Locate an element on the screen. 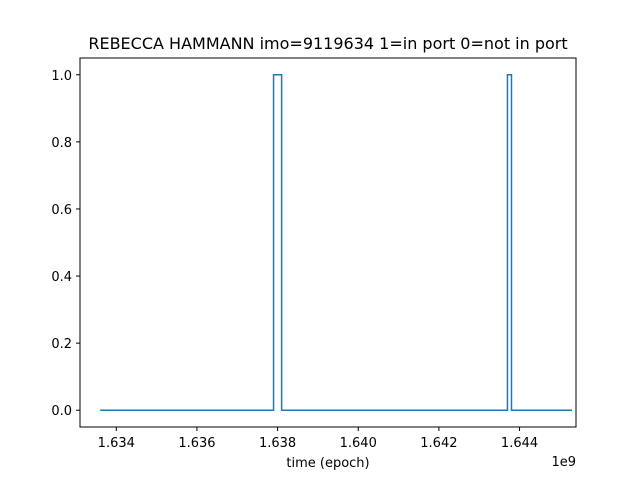 The height and width of the screenshot is (480, 640). y-tick-label: 0.8 is located at coordinates (61, 143).